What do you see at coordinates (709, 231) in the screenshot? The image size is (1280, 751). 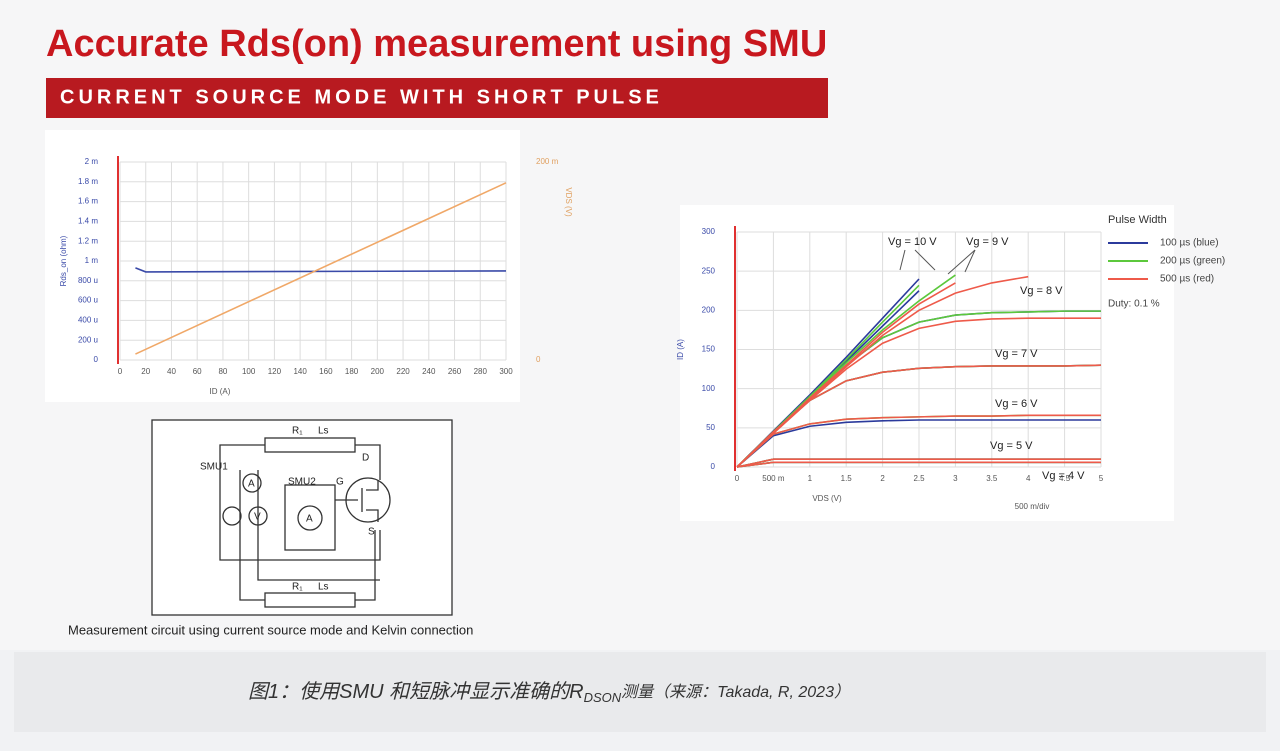 I see `y-tick-label: 300` at bounding box center [709, 231].